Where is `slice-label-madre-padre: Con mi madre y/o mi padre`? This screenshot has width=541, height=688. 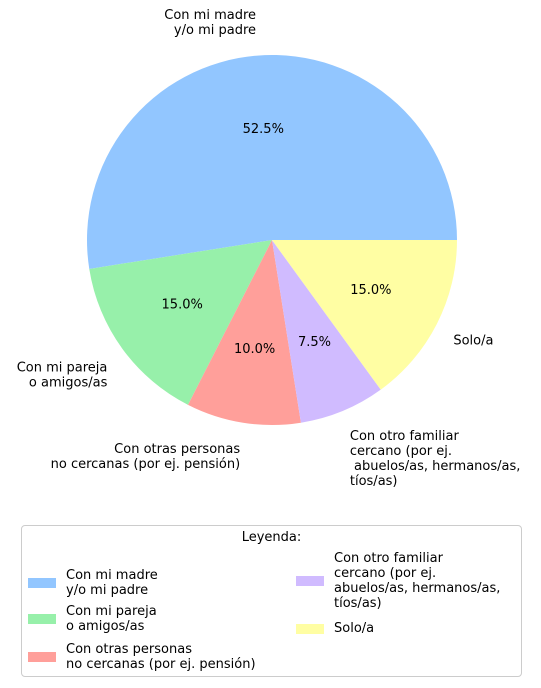
slice-label-madre-padre: Con mi madre y/o mi padre is located at coordinates (210, 23).